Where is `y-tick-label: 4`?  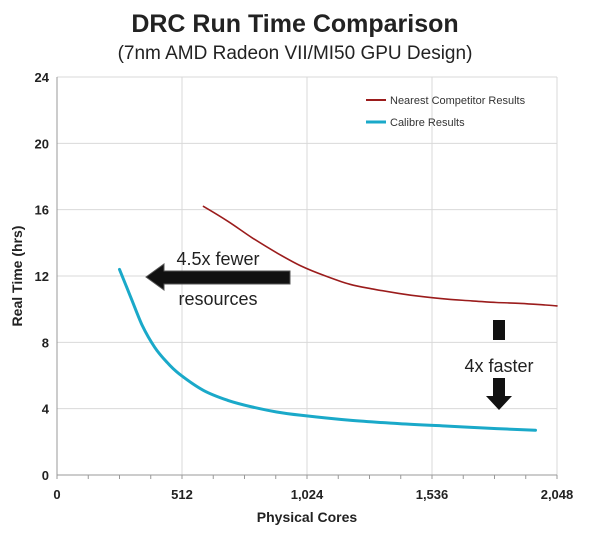 y-tick-label: 4 is located at coordinates (46, 409).